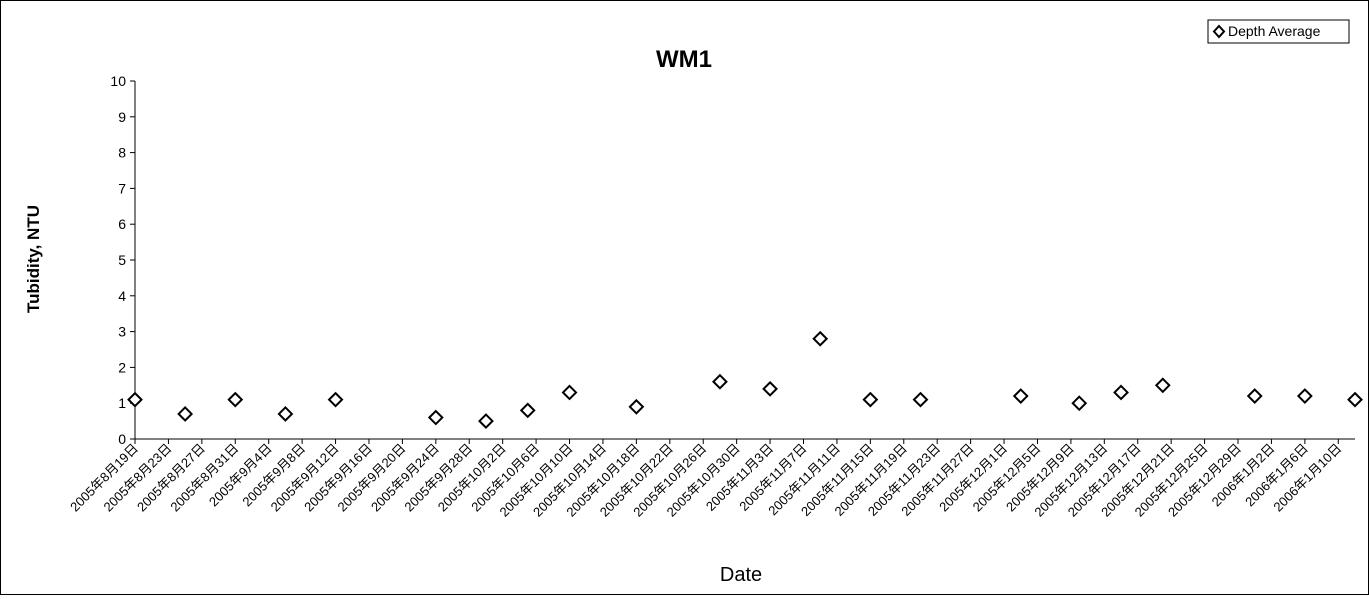 This screenshot has width=1369, height=599. Describe the element at coordinates (122, 260) in the screenshot. I see `y-tick-label: 5` at that location.